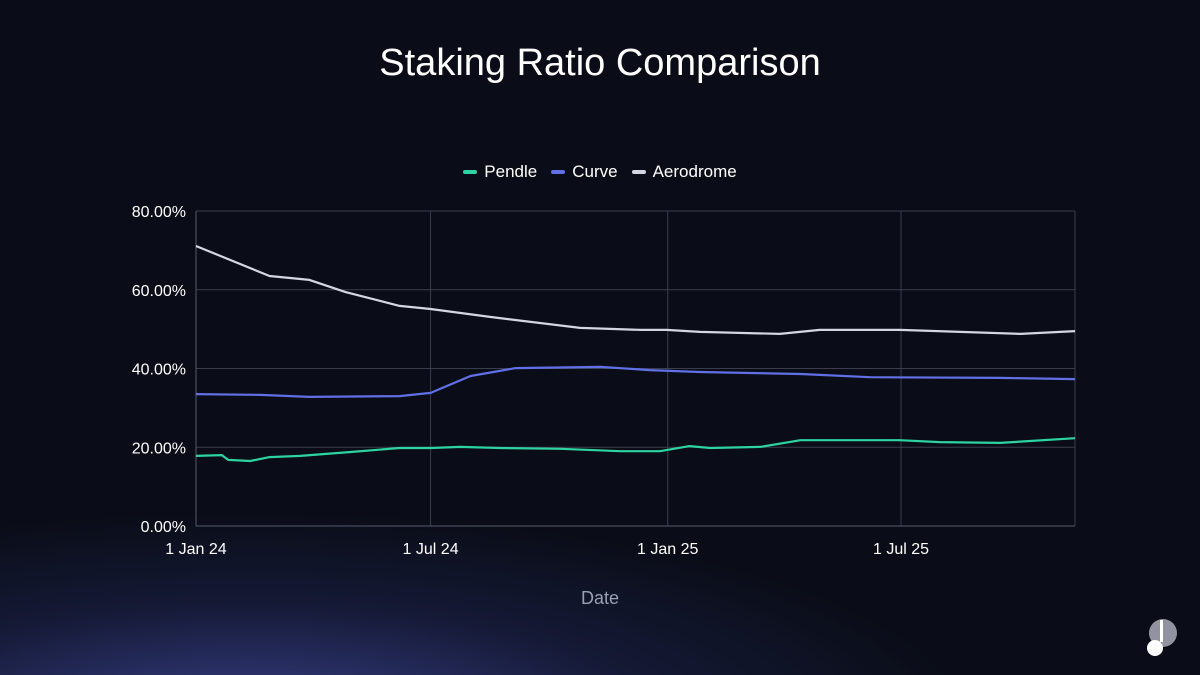  I want to click on x-axis-label: Date, so click(600, 598).